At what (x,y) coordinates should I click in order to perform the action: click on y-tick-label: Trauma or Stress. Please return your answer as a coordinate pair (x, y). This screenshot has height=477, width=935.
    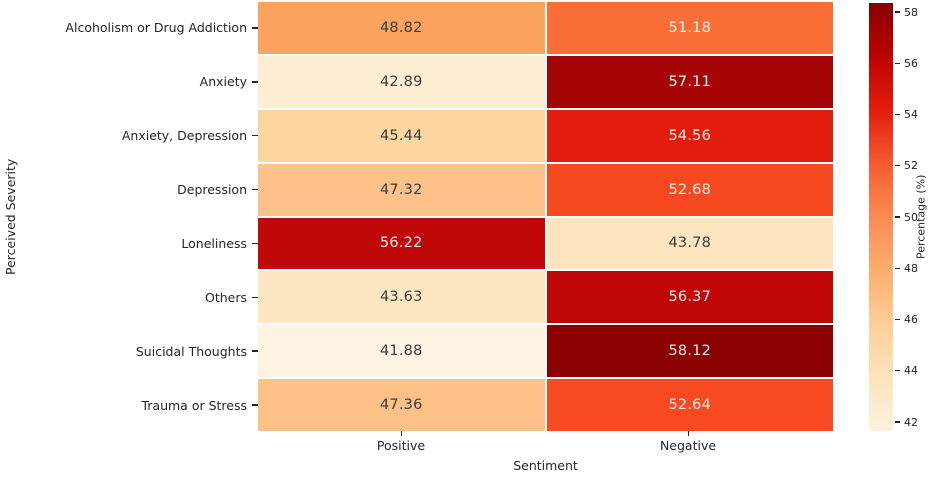
    Looking at the image, I should click on (139, 405).